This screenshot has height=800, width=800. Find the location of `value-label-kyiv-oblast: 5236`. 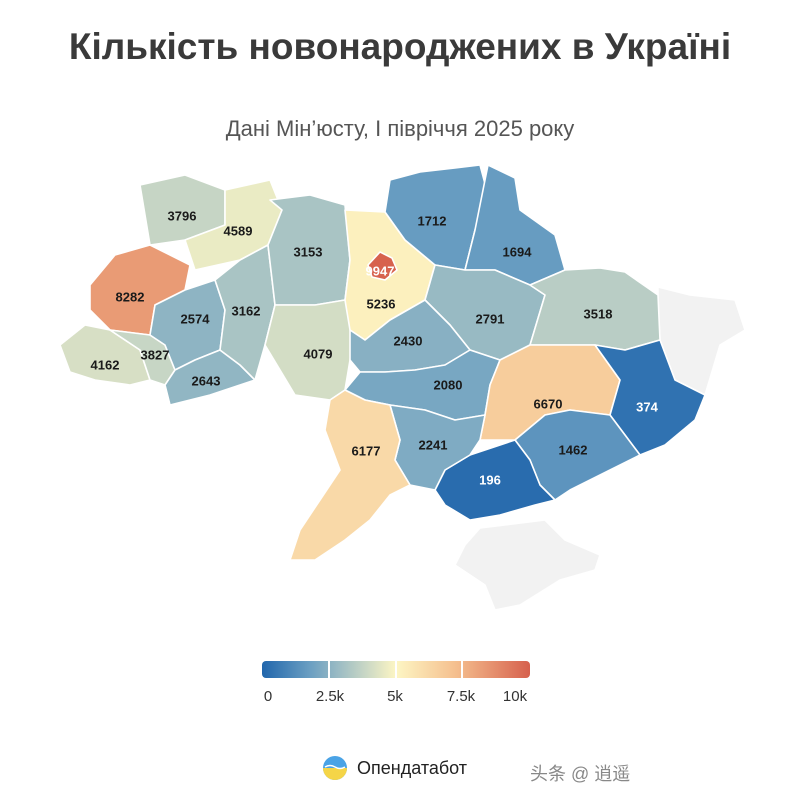

value-label-kyiv-oblast: 5236 is located at coordinates (381, 303).